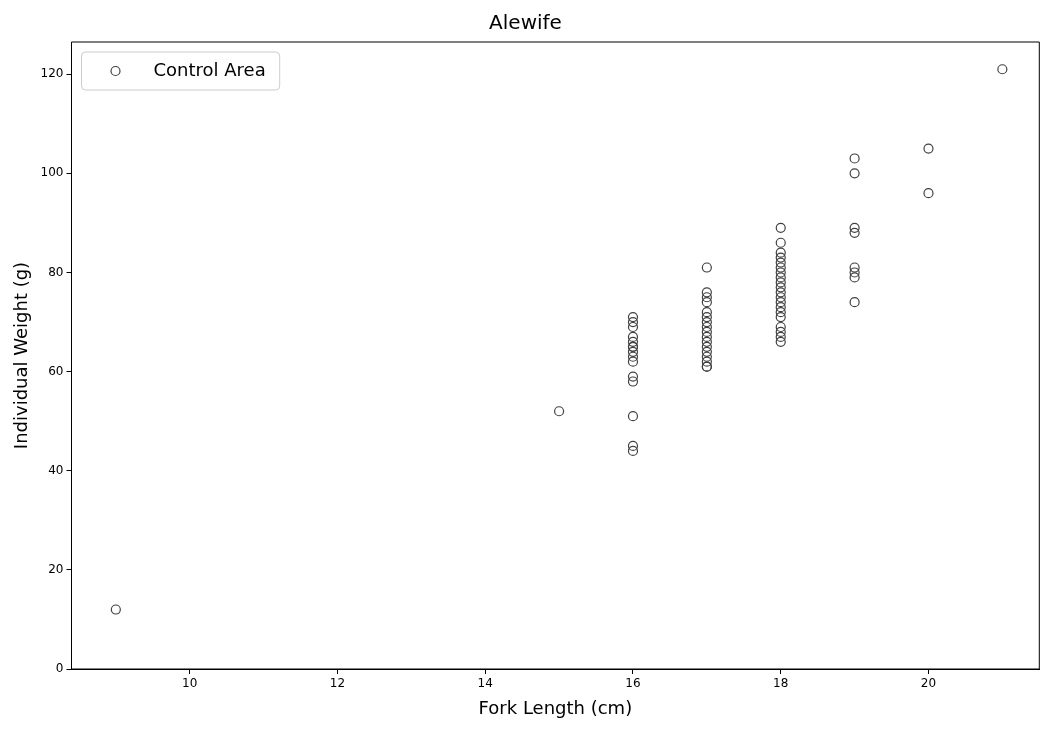 The image size is (1053, 732). What do you see at coordinates (485, 683) in the screenshot?
I see `x-tick-label: 14` at bounding box center [485, 683].